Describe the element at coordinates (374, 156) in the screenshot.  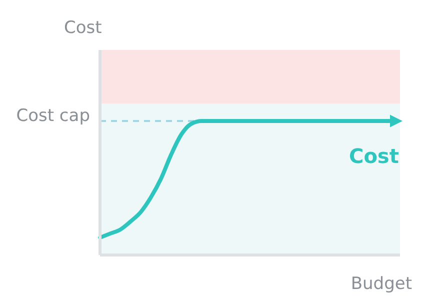
I see `series-label: Cost` at that location.